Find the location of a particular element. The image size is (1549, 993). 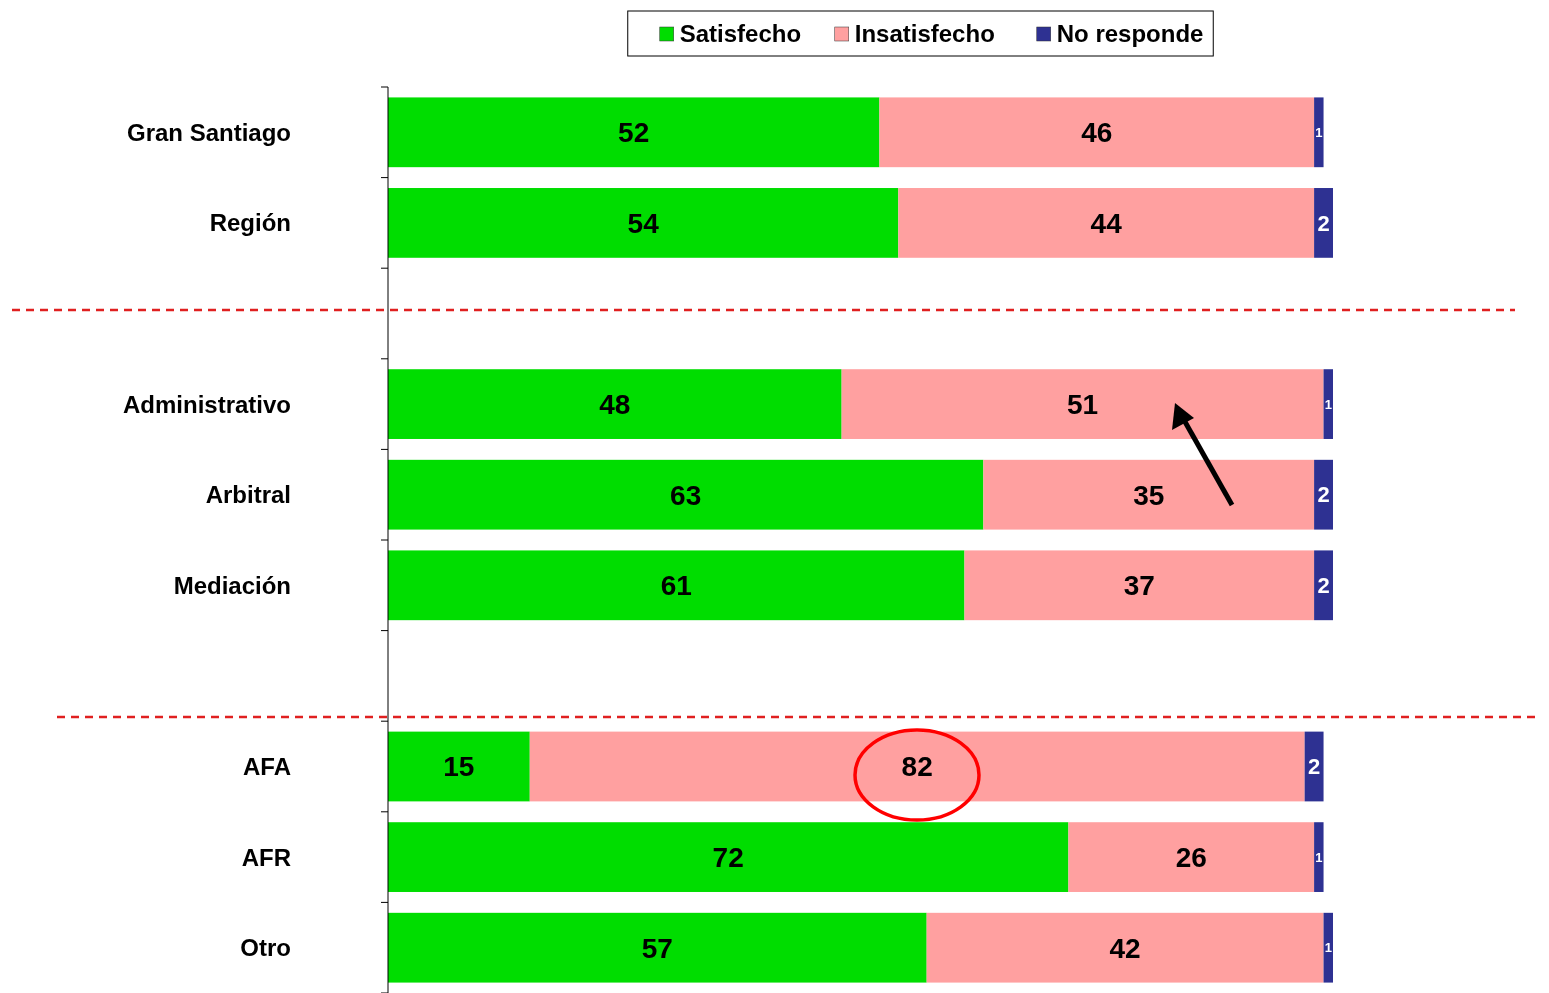

y-tick-label: Mediación is located at coordinates (232, 585).